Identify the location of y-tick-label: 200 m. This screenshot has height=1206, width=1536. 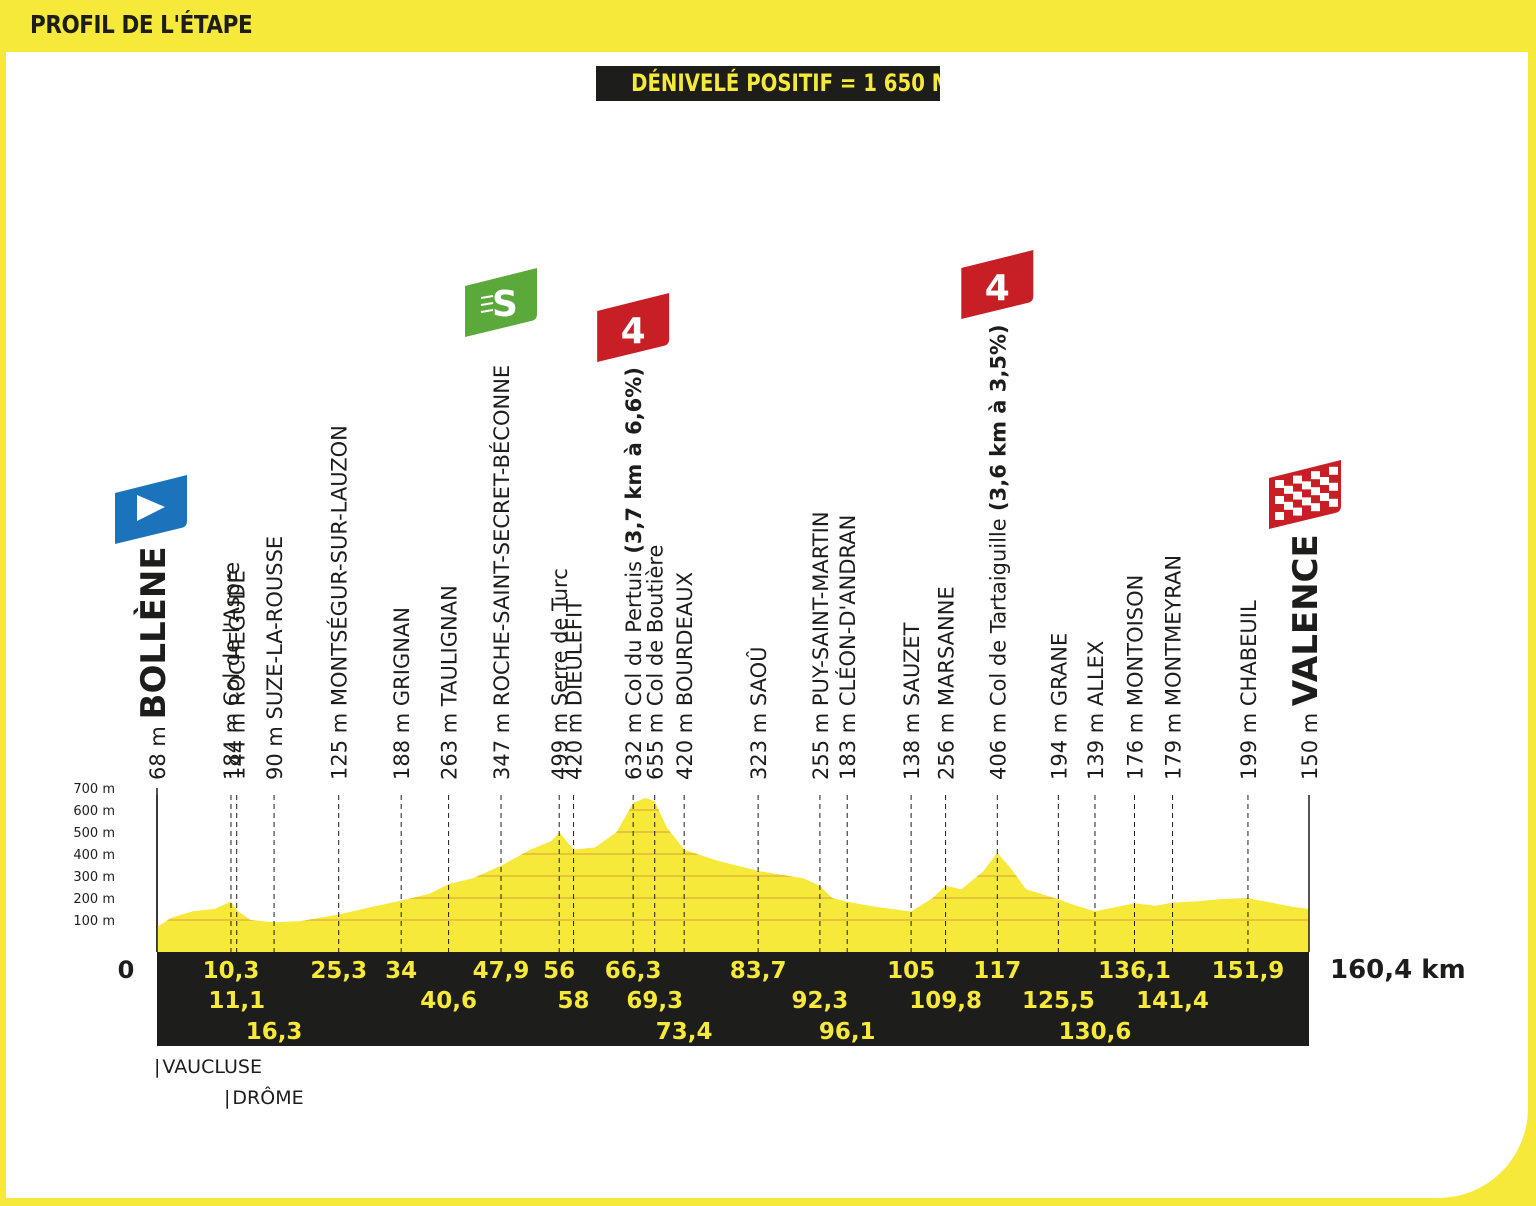
(94, 899).